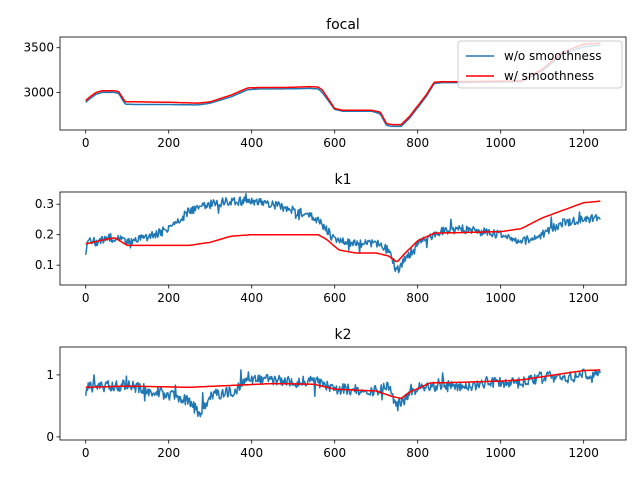 The width and height of the screenshot is (640, 480). I want to click on y-tick-label: 0.2, so click(44, 235).